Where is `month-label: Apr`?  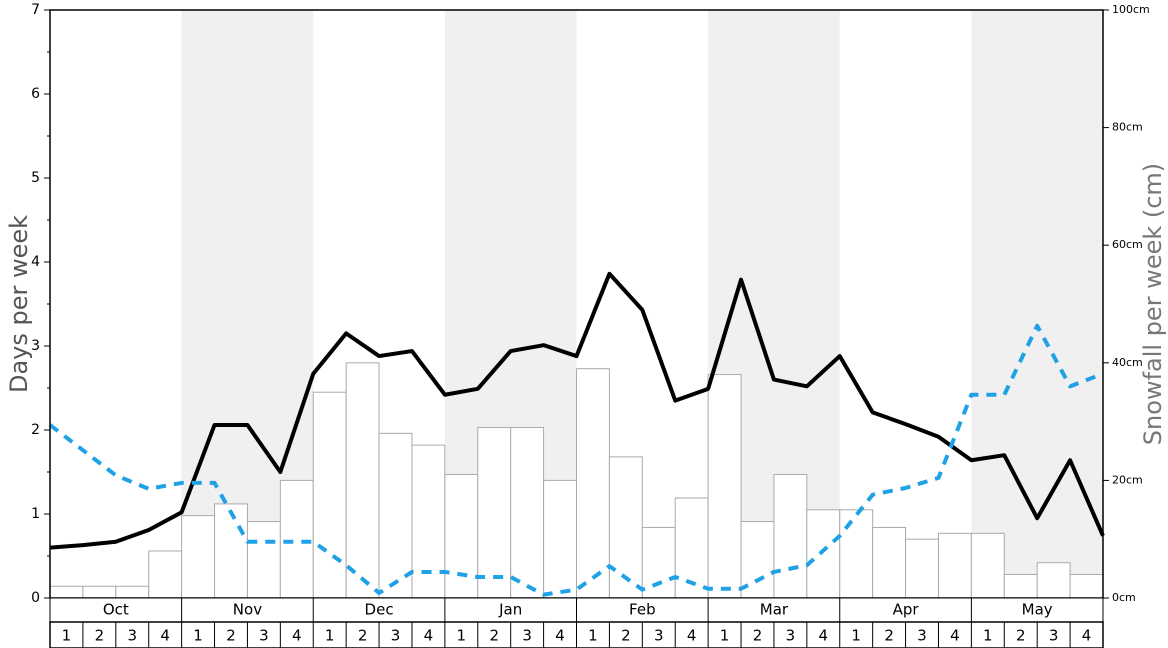 month-label: Apr is located at coordinates (906, 610).